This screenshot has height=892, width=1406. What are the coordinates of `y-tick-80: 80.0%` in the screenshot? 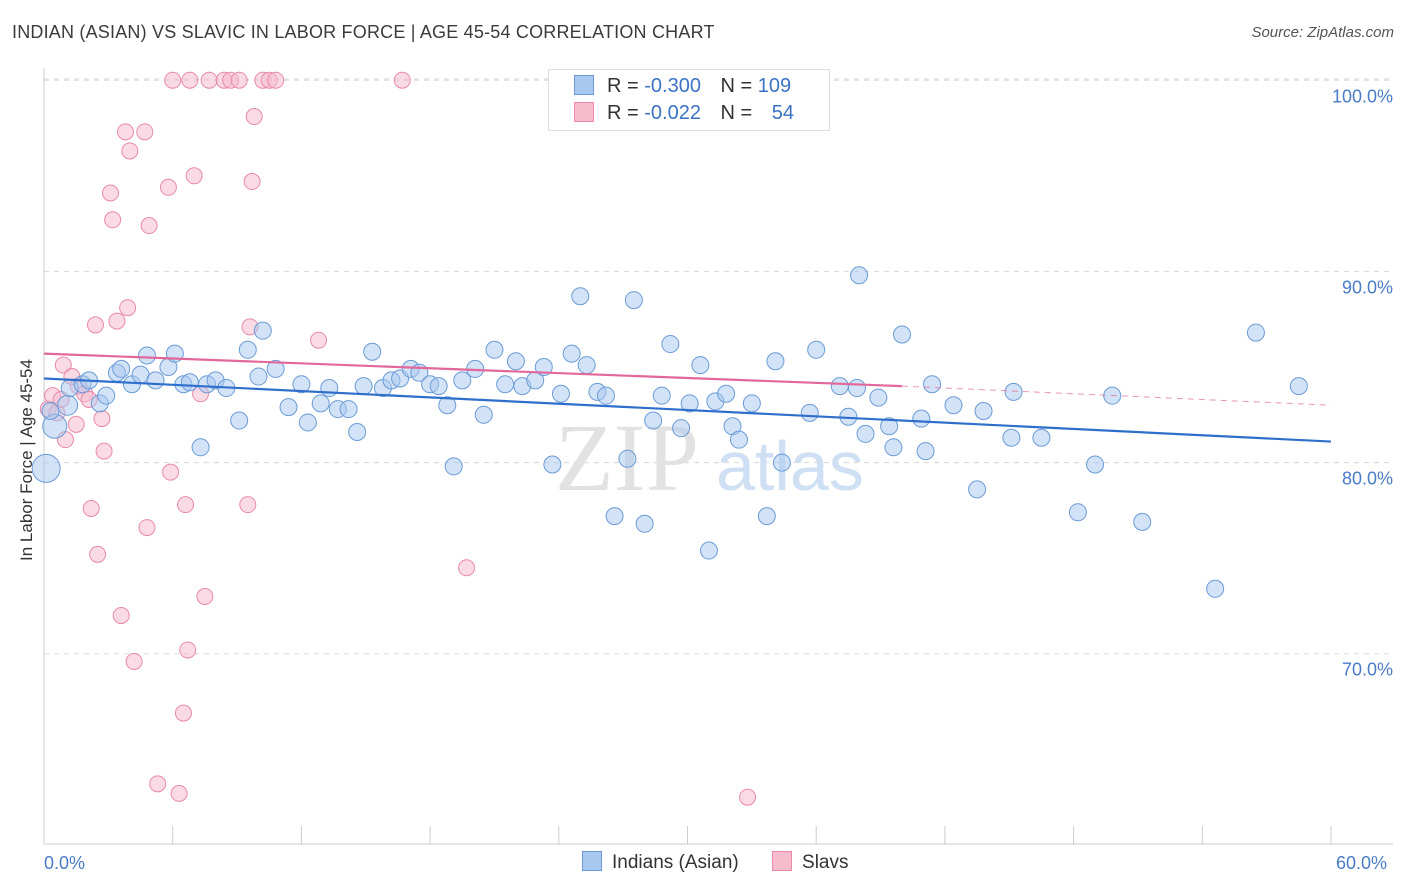 It's located at (1367, 478).